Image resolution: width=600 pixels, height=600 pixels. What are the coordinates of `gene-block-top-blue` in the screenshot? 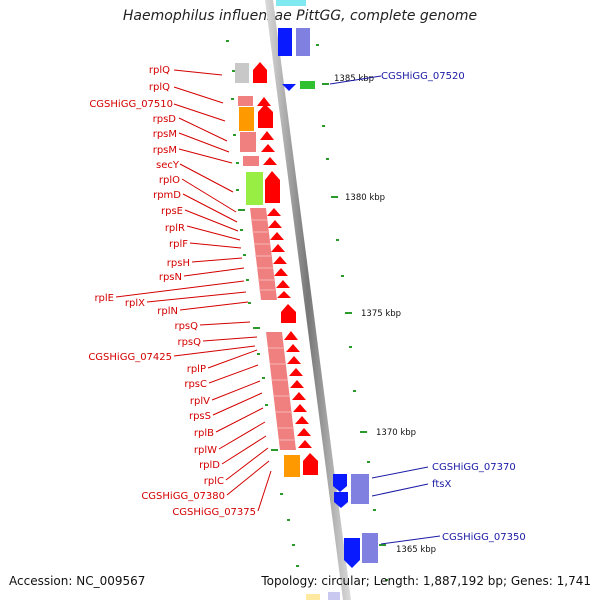 It's located at (285, 42).